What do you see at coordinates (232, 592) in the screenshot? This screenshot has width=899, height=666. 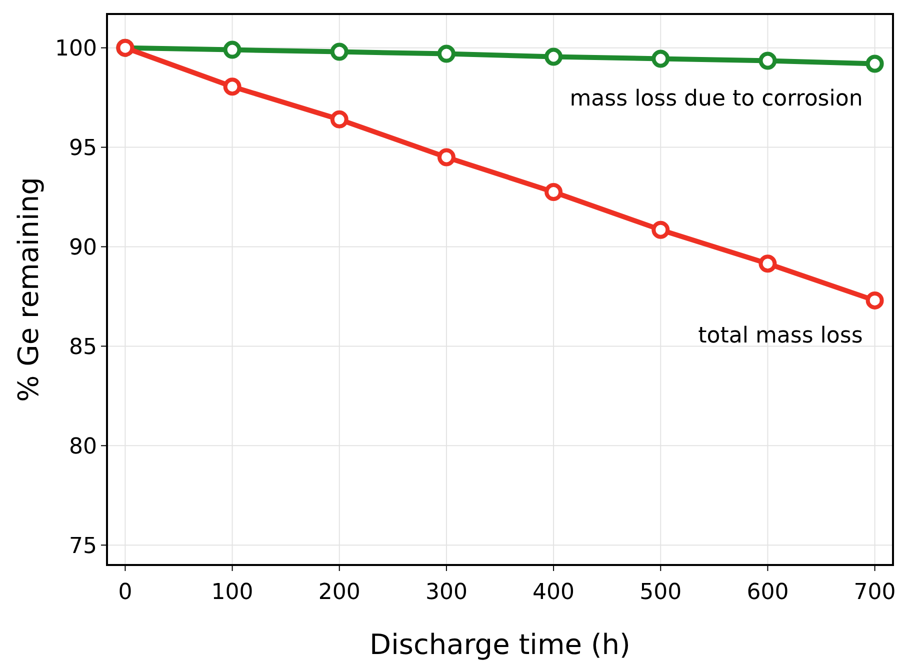 I see `x-tick-label: 100` at bounding box center [232, 592].